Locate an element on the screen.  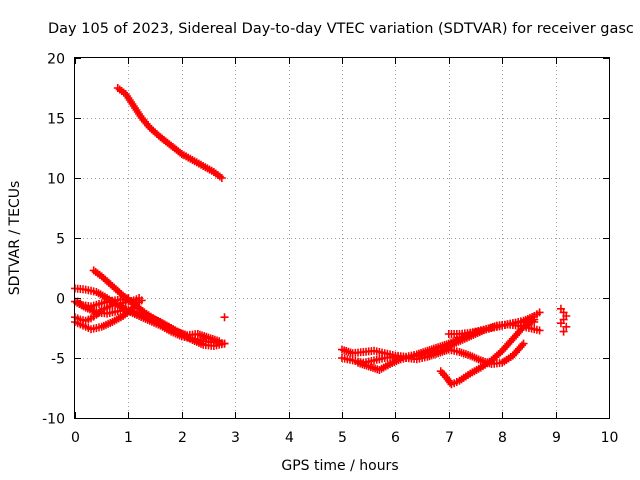
x-tick-label: 1 is located at coordinates (128, 438).